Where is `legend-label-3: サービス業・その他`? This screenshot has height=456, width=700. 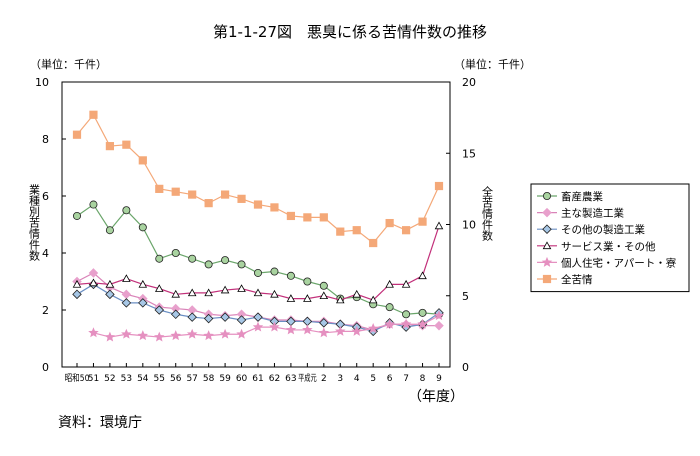 legend-label-3: サービス業・その他 is located at coordinates (608, 246).